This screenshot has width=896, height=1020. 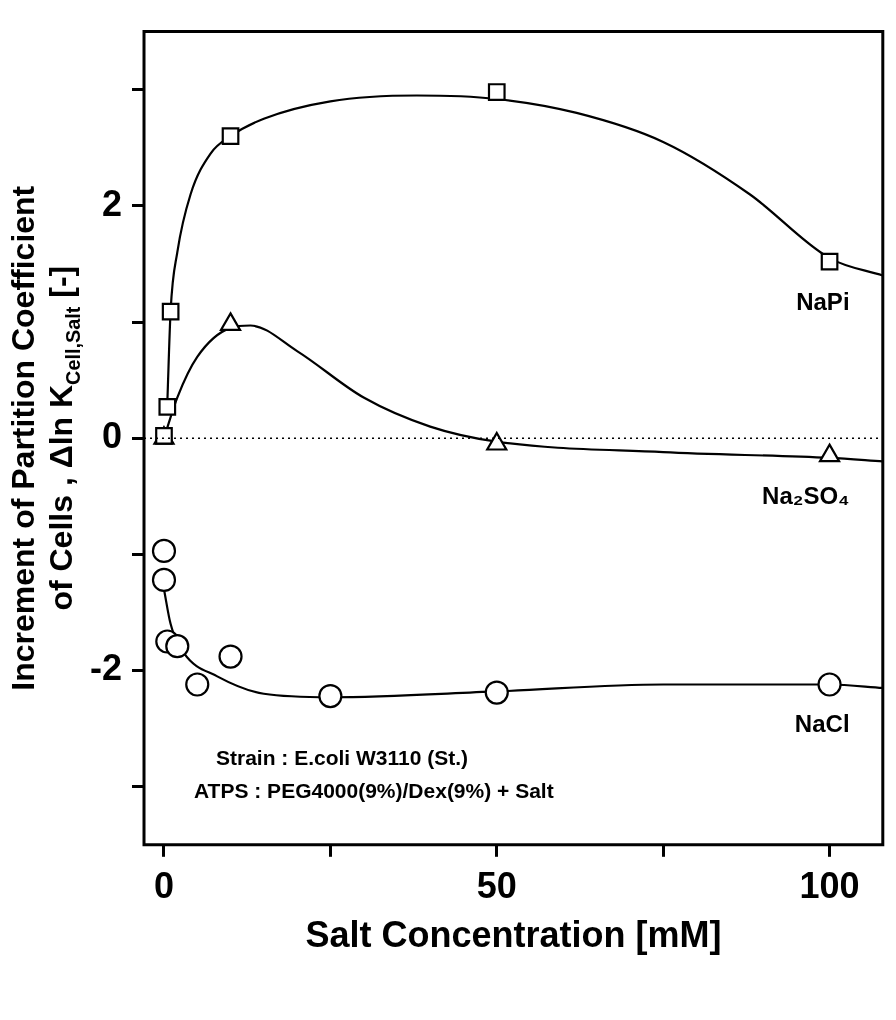 I want to click on annotation: Strain : E.coli W3110 (St.), so click(x=342, y=757).